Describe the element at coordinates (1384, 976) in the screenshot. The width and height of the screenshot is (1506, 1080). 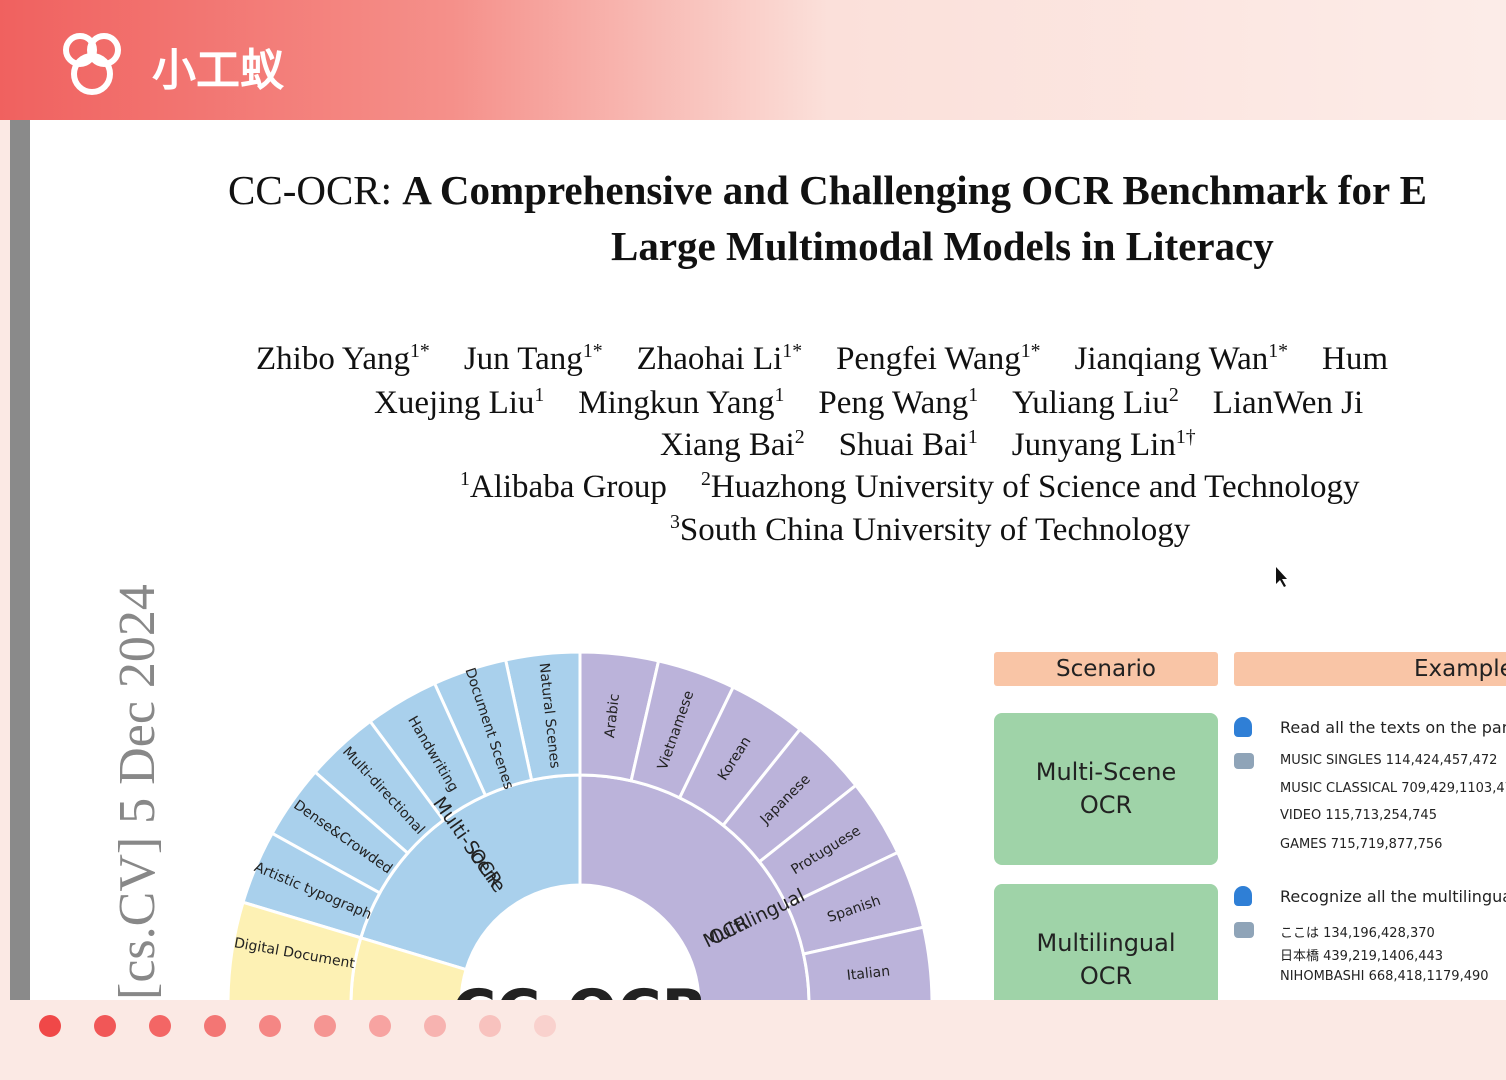
I see `answer-line: NIHOMBASHI 668,418,1179,490` at that location.